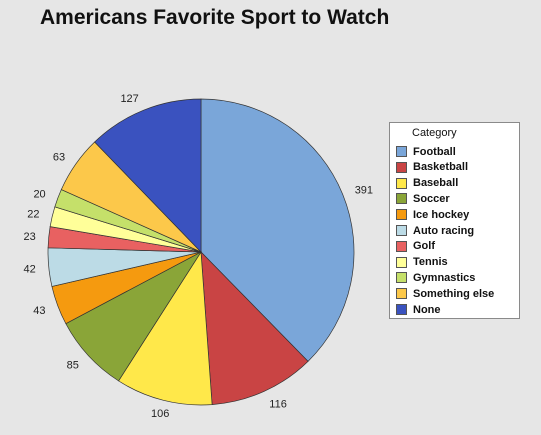 This screenshot has height=435, width=541. What do you see at coordinates (431, 198) in the screenshot?
I see `legend-label: Soccer` at bounding box center [431, 198].